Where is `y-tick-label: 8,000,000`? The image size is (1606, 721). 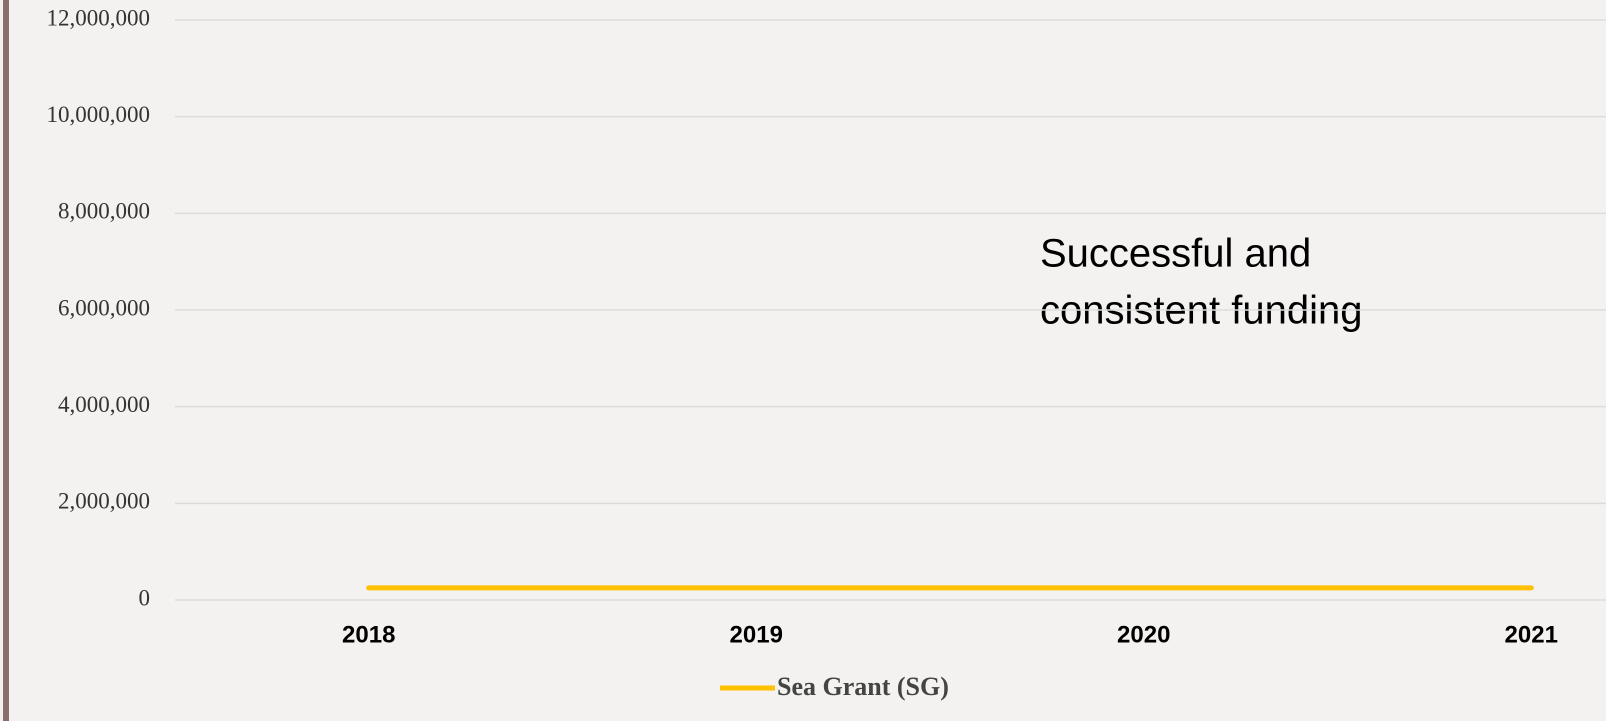
y-tick-label: 8,000,000 is located at coordinates (104, 211).